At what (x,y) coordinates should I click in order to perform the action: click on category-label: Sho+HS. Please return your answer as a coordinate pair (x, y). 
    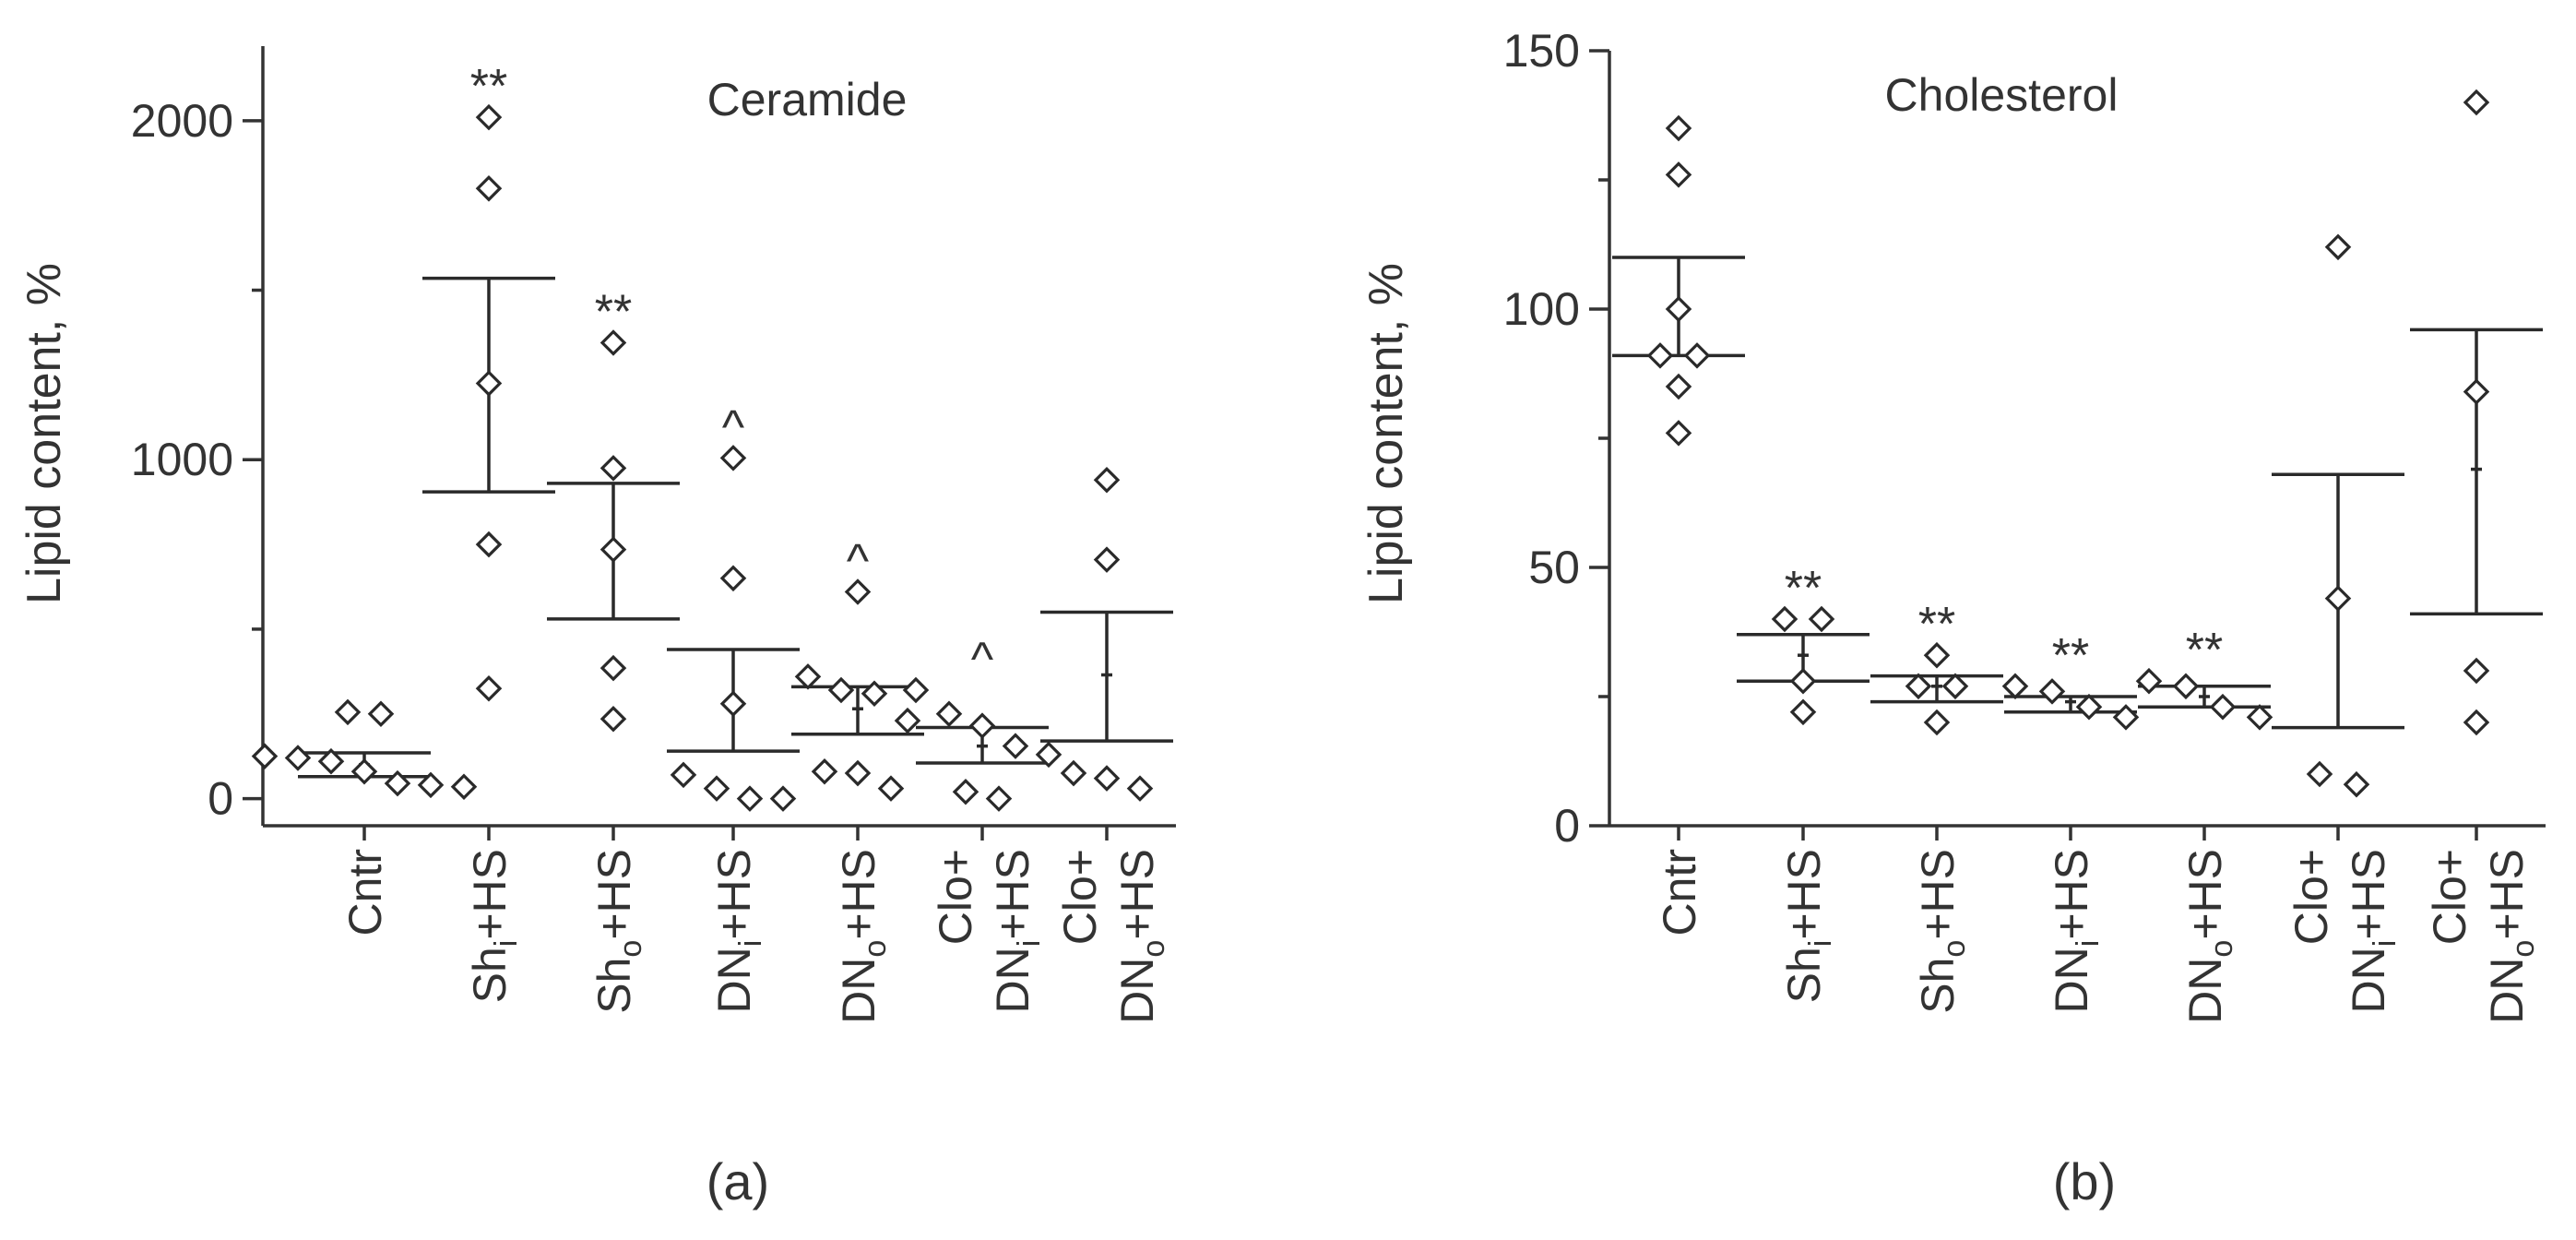
    Looking at the image, I should click on (618, 932).